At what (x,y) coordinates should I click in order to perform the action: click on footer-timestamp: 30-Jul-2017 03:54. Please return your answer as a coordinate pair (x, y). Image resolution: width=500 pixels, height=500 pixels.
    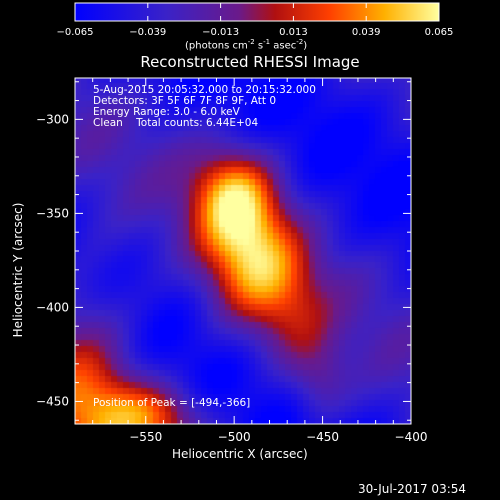
    Looking at the image, I should click on (412, 489).